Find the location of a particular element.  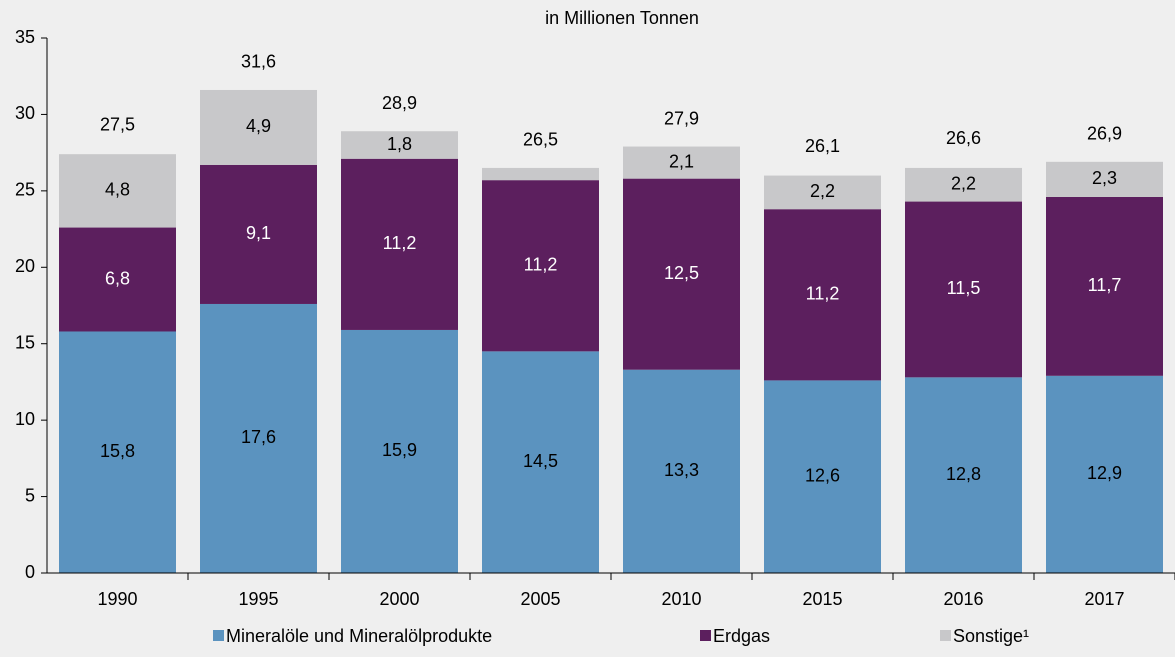

legend-label: Erdgas is located at coordinates (741, 636).